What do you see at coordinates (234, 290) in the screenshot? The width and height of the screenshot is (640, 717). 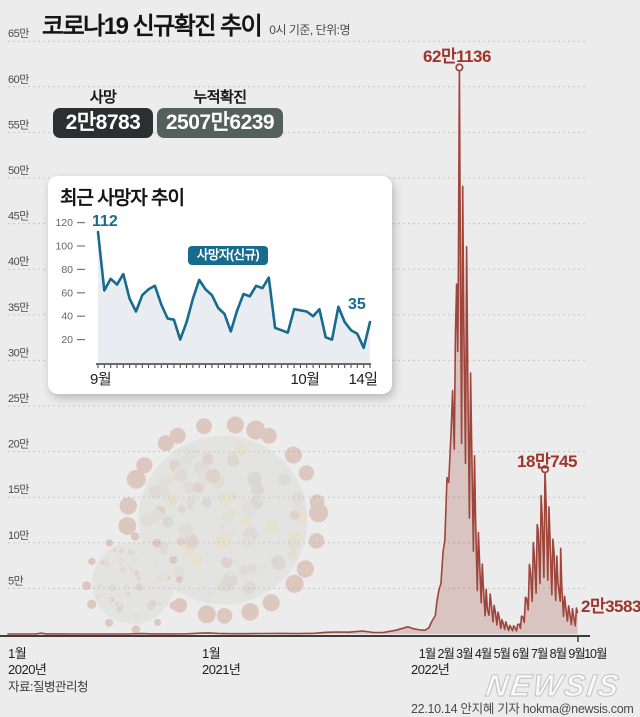 I see `inset-deaths-line` at bounding box center [234, 290].